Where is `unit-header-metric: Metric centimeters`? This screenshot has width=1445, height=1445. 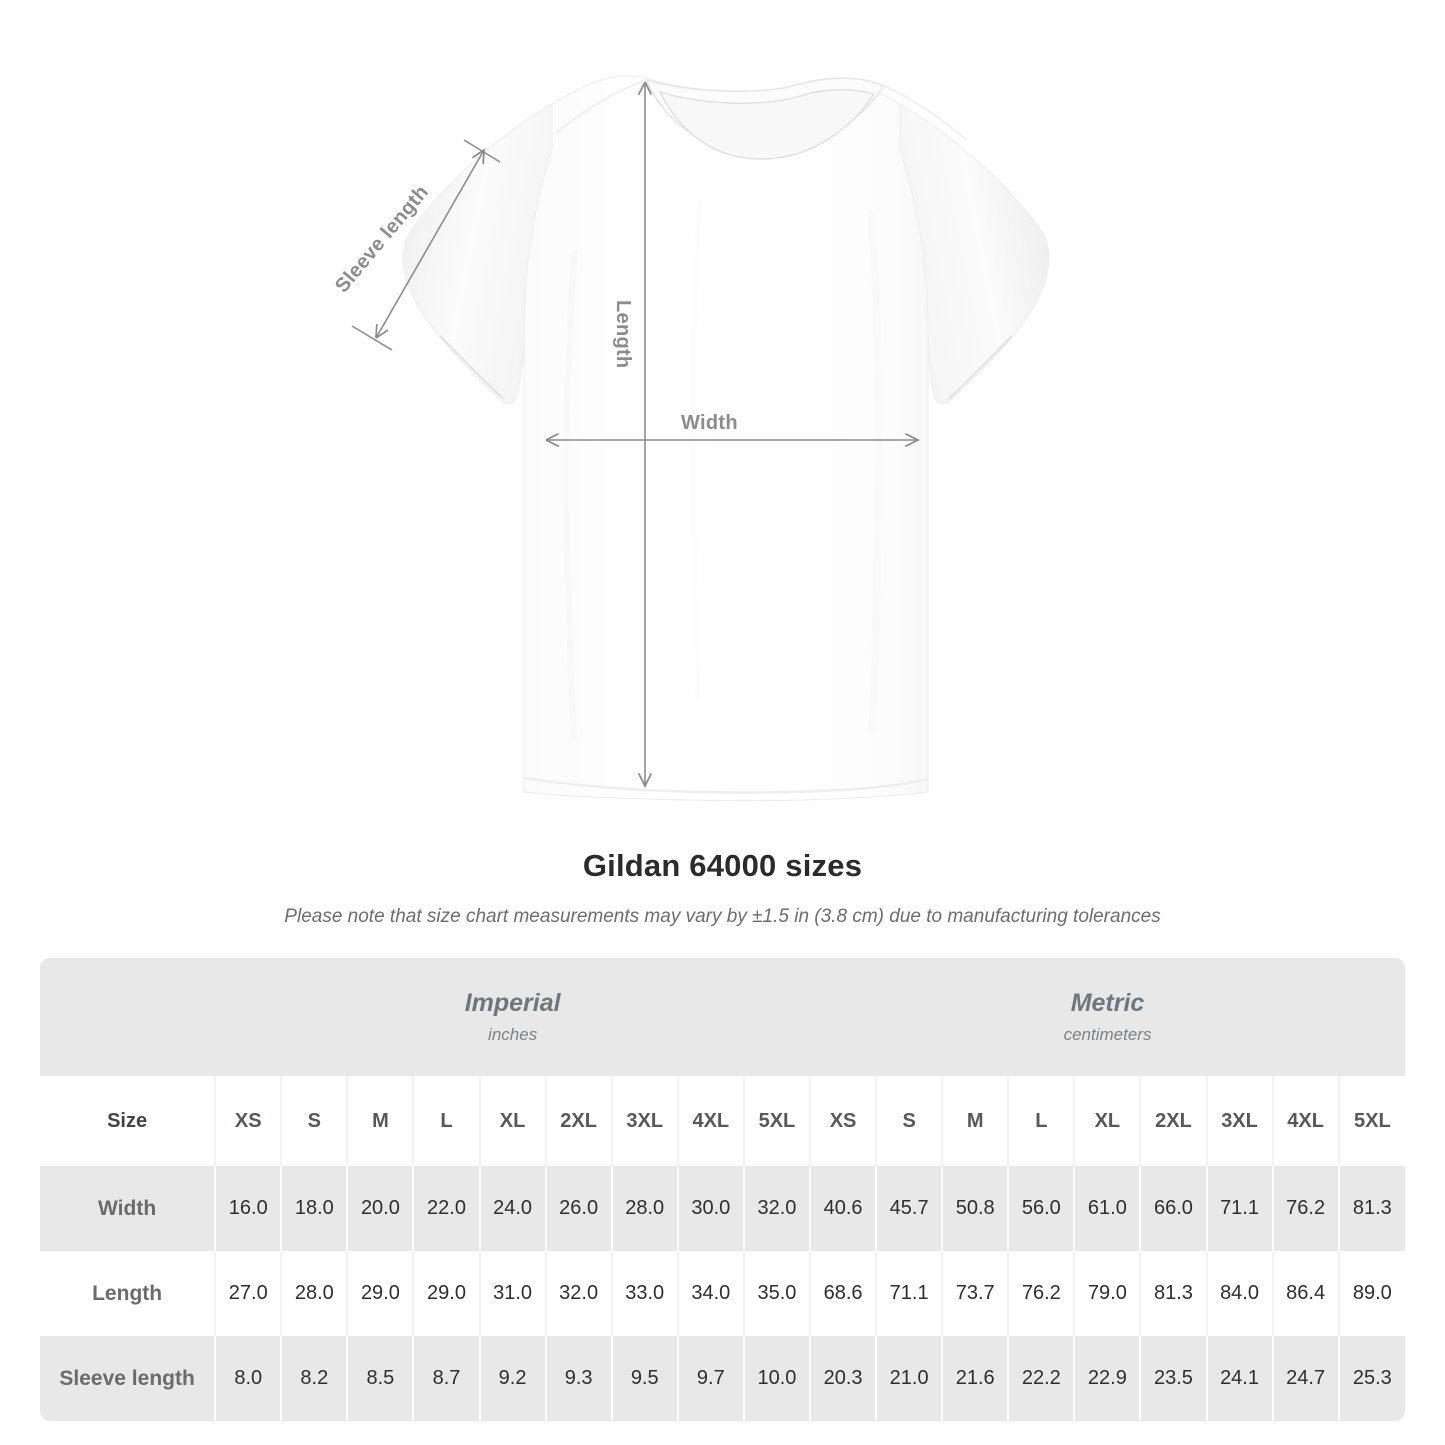 unit-header-metric: Metric centimeters is located at coordinates (1107, 1017).